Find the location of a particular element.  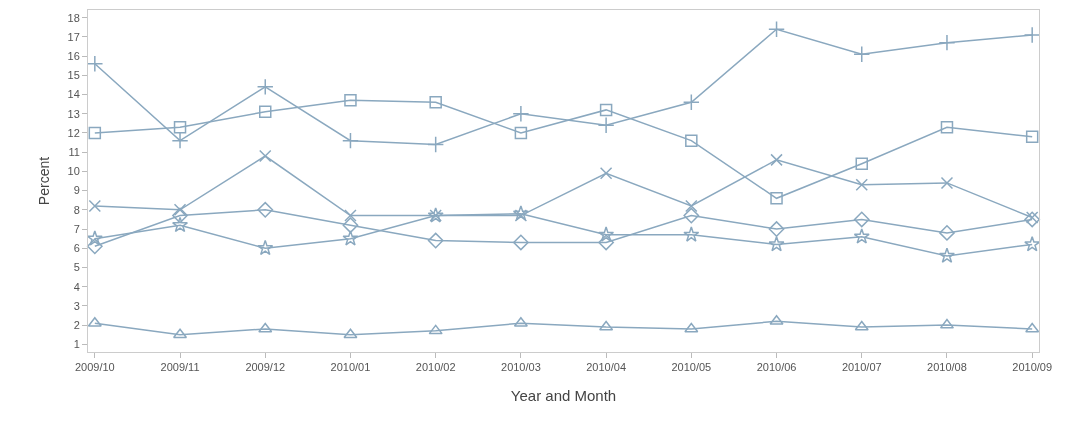

y-tick-label: 5 is located at coordinates (76, 267).